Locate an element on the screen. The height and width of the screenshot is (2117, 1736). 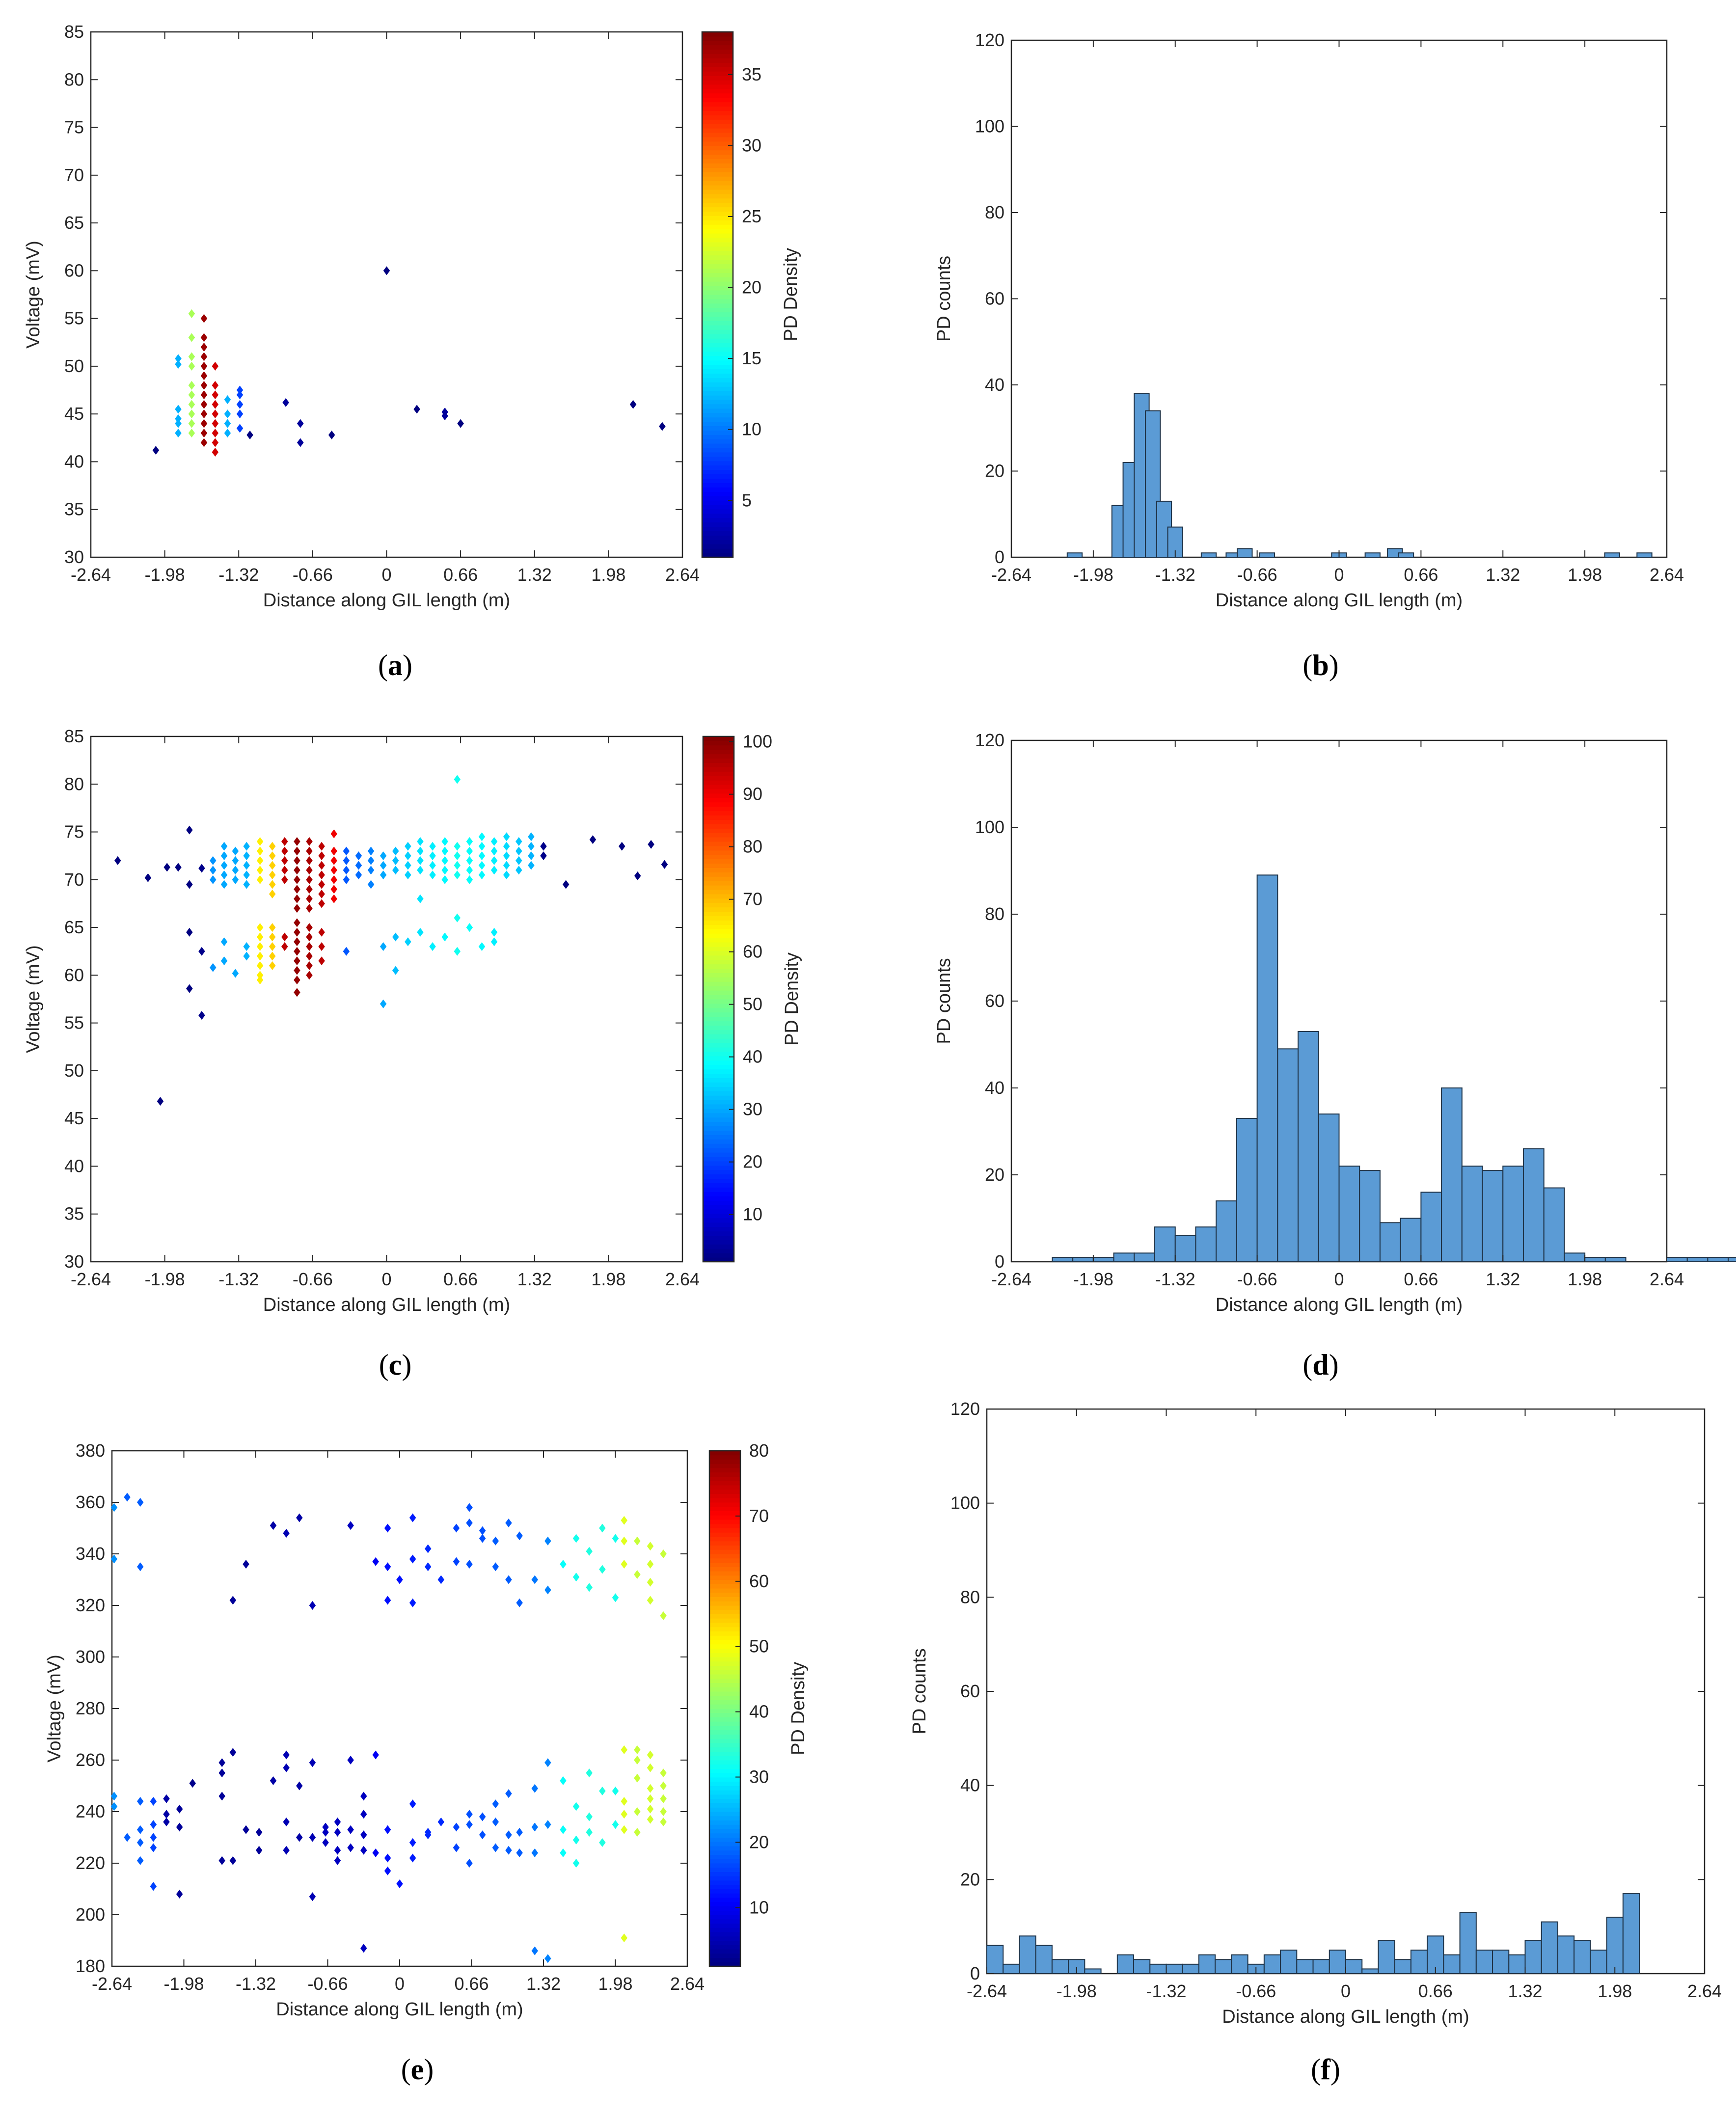
y-tick-label-e-9: 360 is located at coordinates (90, 1502).